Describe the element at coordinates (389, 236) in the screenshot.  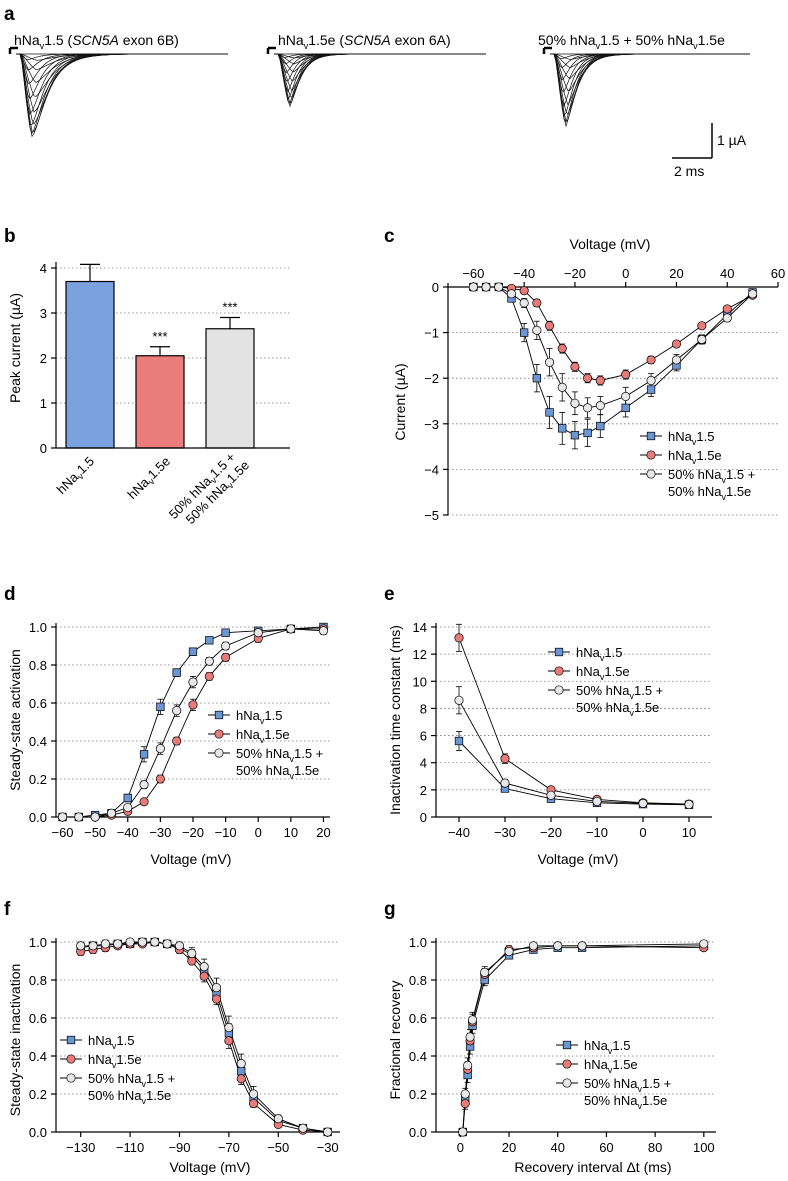
I see `panel-label-c: c` at that location.